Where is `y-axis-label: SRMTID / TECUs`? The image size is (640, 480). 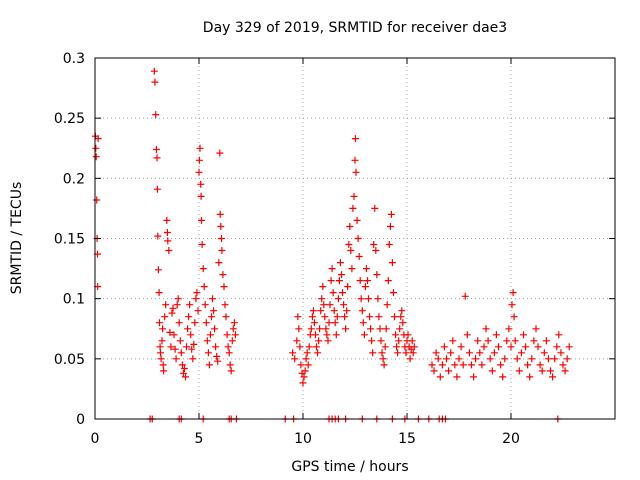
y-axis-label: SRMTID / TECUs is located at coordinates (17, 238).